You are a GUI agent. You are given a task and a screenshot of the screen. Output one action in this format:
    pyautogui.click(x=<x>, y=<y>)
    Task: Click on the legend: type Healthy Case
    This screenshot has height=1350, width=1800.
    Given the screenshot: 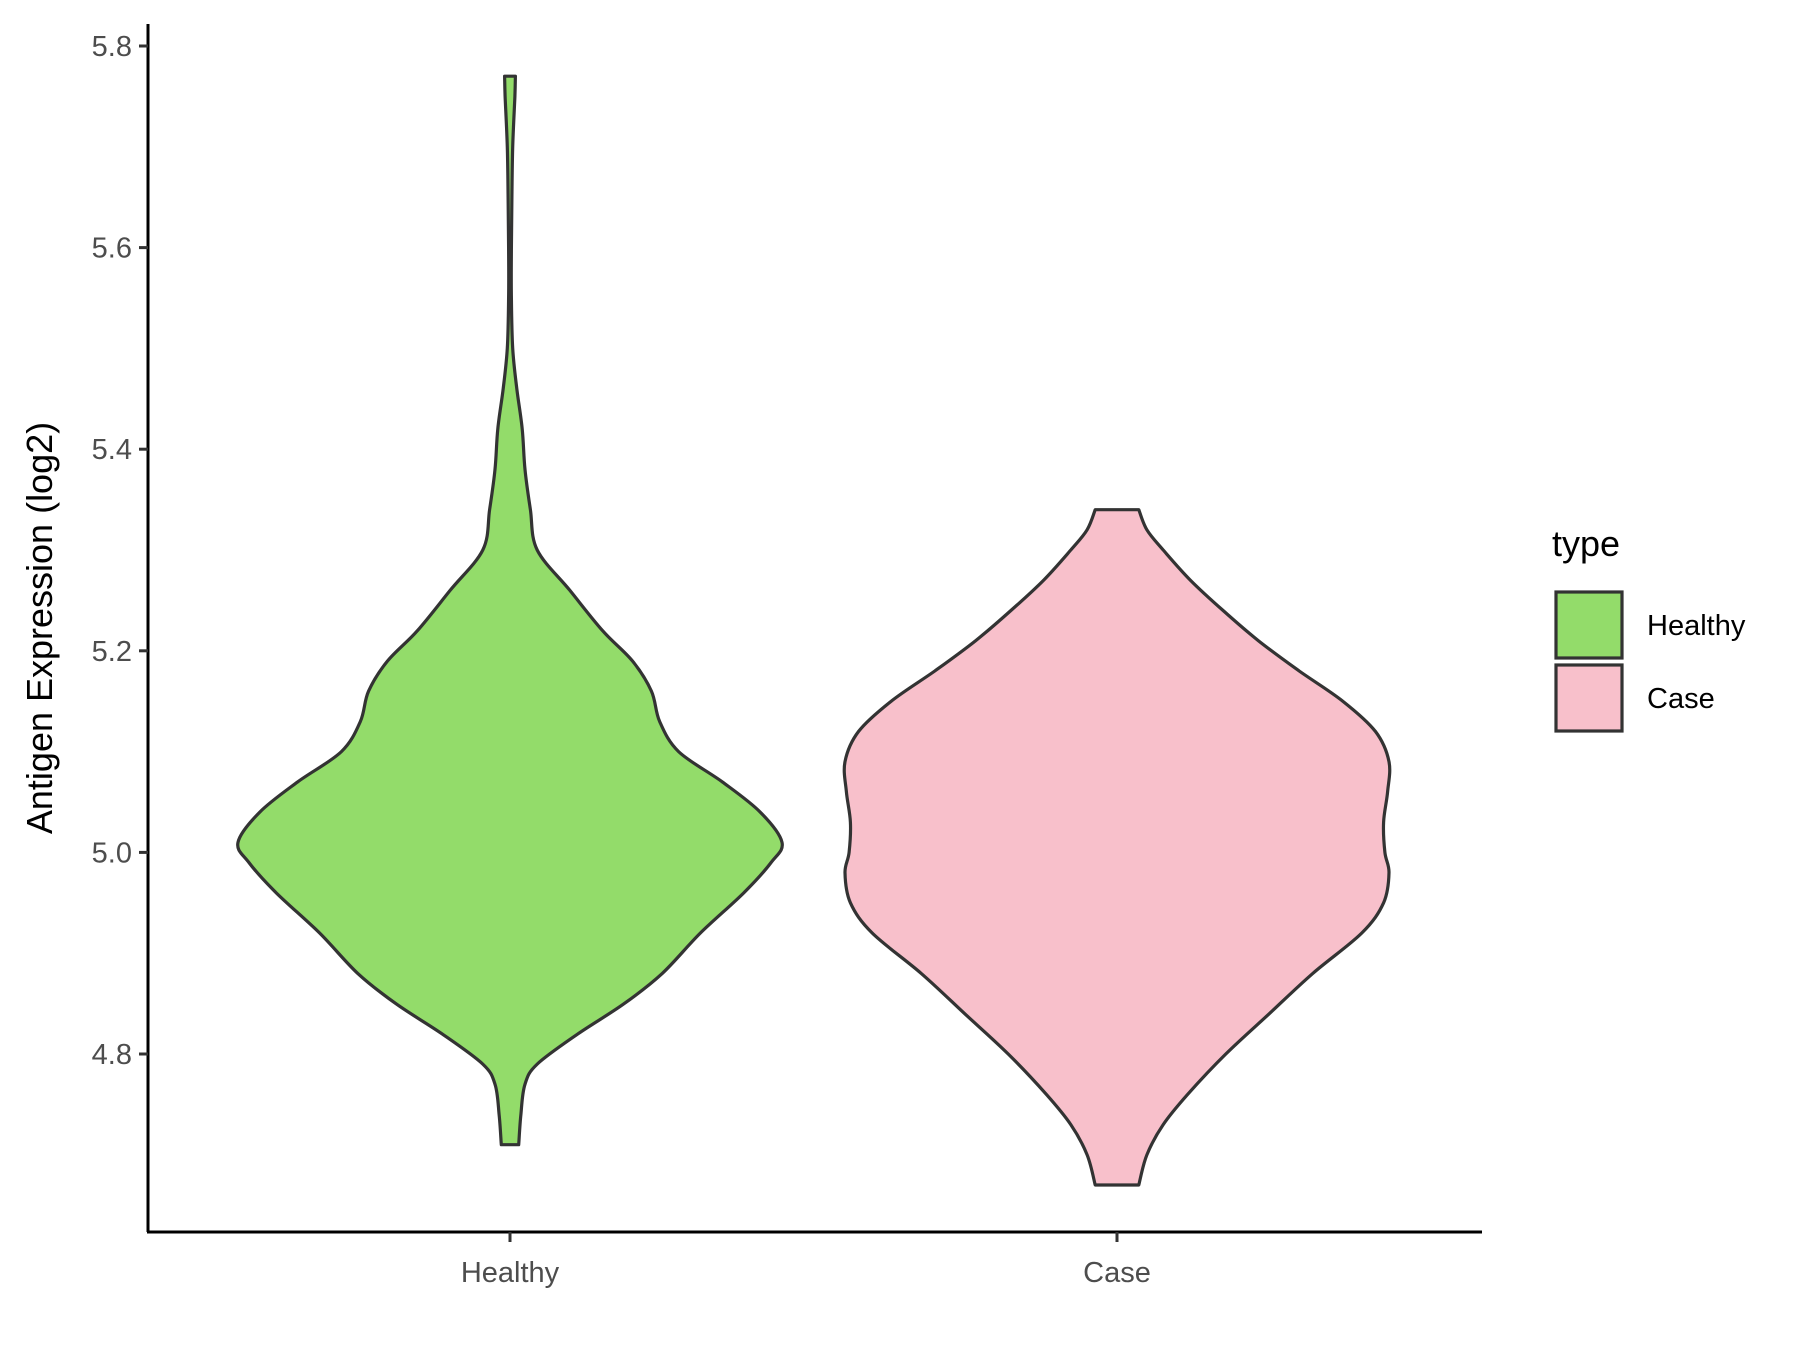 What is the action you would take?
    pyautogui.click(x=1649, y=628)
    